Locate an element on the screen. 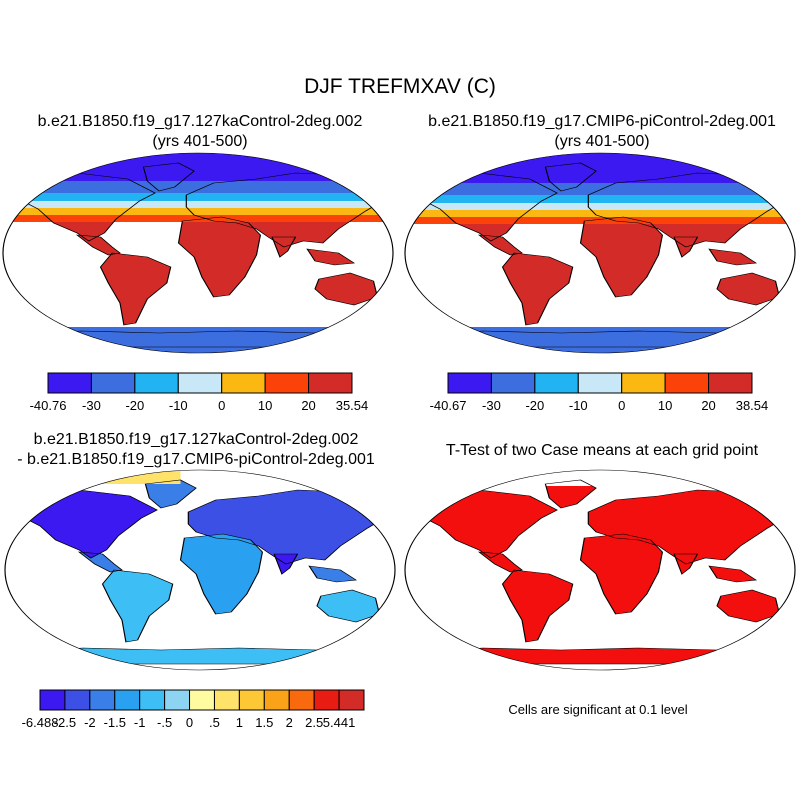  colorbar-tick-label: -40.67 is located at coordinates (448, 405).